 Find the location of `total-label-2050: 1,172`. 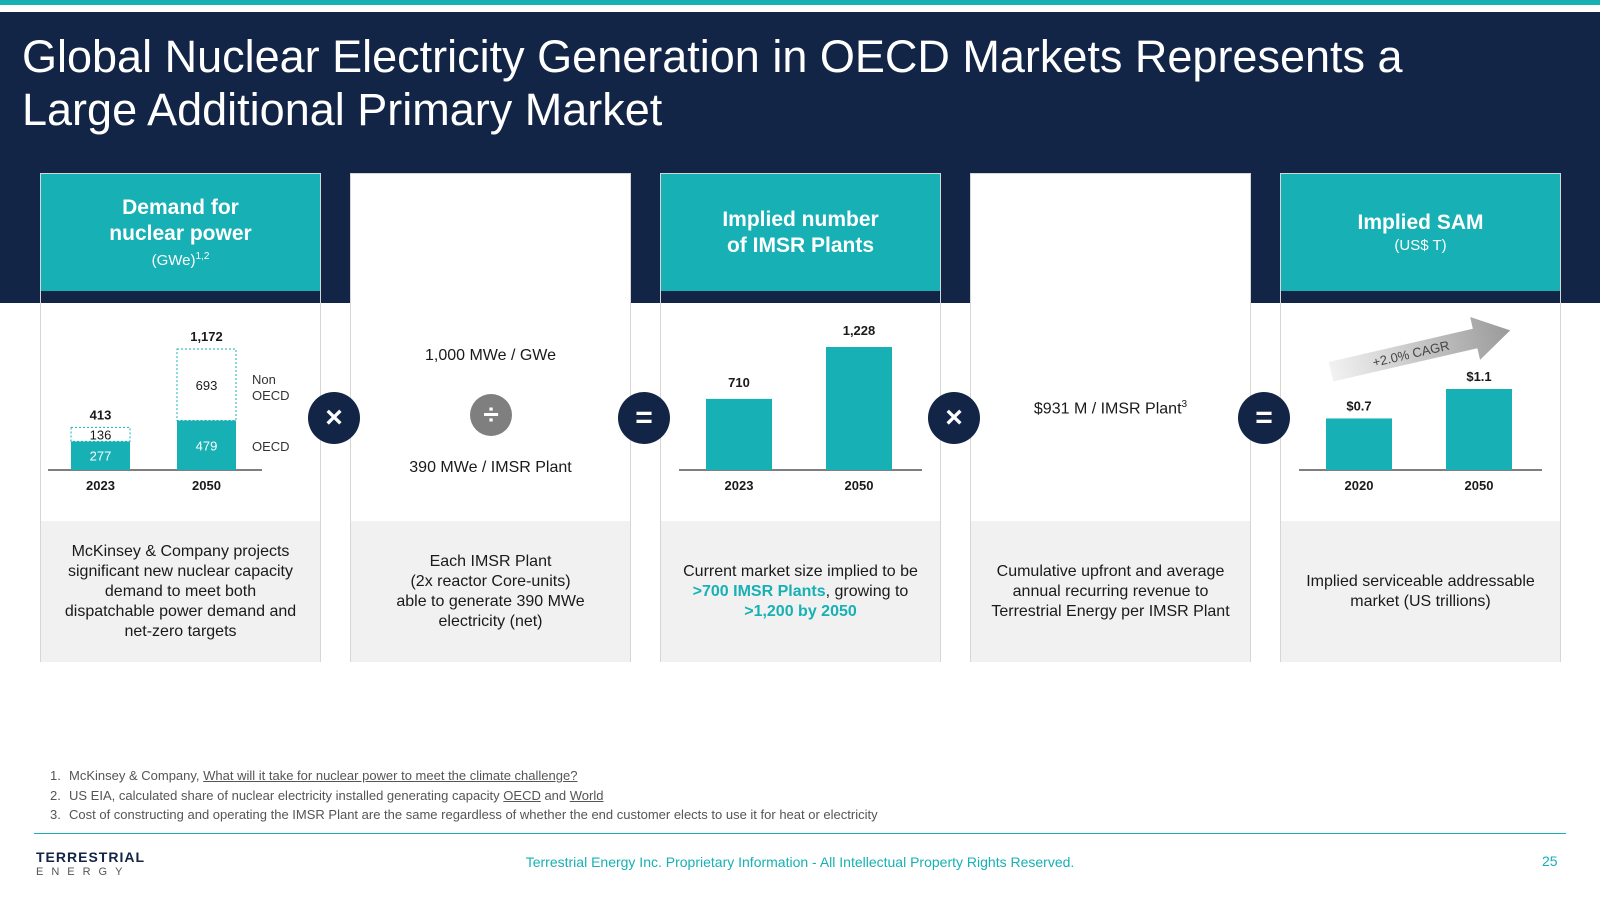

total-label-2050: 1,172 is located at coordinates (206, 336).